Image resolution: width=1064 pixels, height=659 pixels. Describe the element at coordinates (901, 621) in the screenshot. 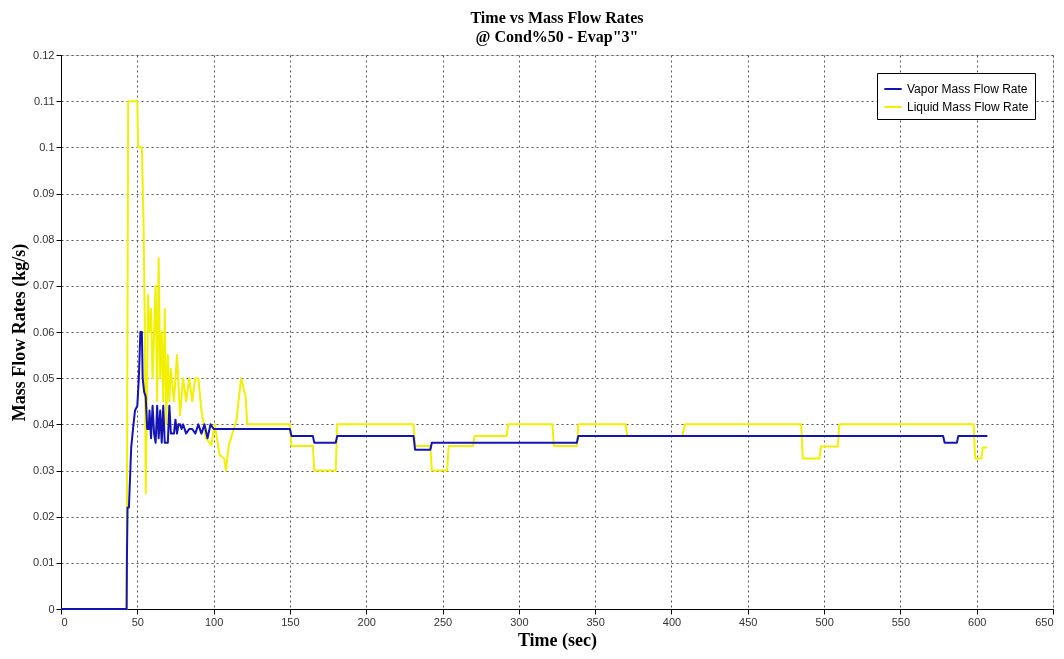

I see `x-tick-label: 550` at that location.